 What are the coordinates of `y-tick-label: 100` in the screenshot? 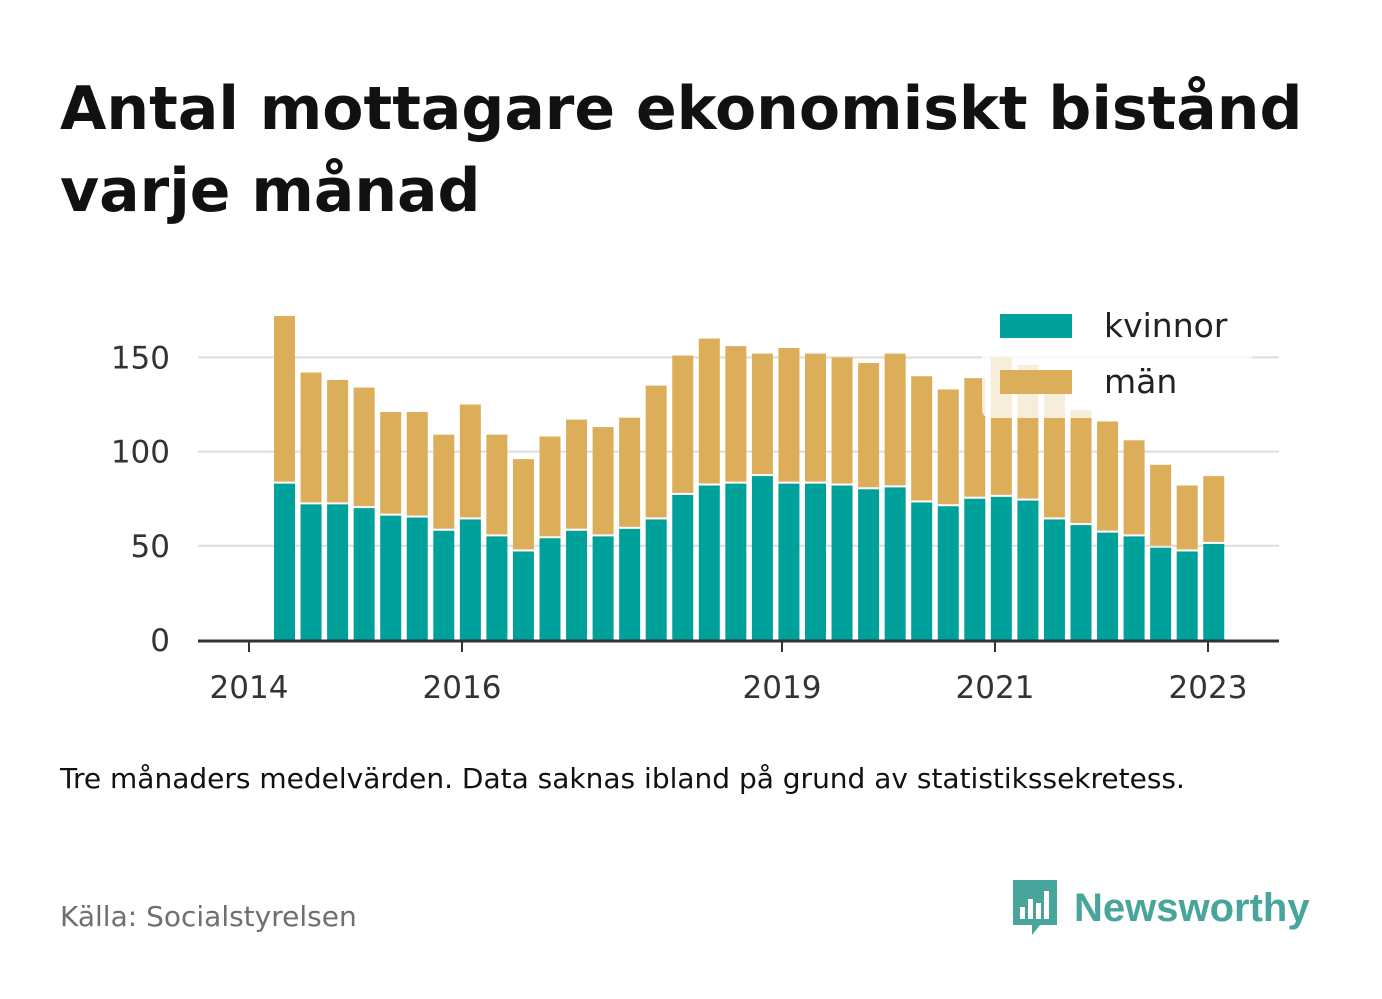 It's located at (140, 453).